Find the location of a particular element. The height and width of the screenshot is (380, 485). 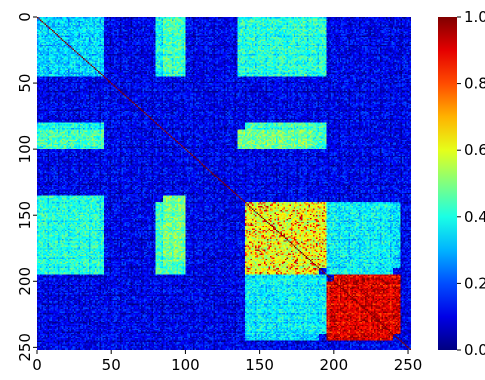

colorbar-tick-label: 0.2 is located at coordinates (474, 283).